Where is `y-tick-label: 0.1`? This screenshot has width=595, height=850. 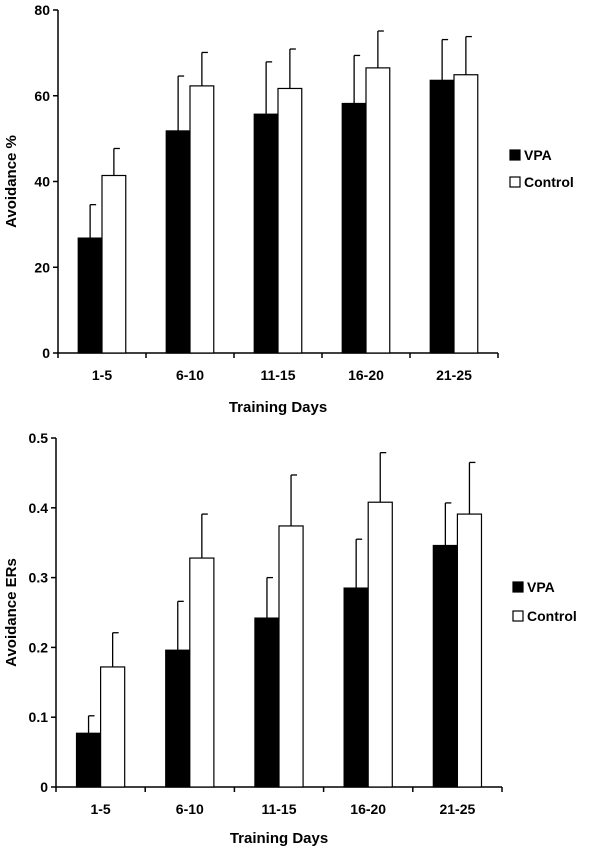 y-tick-label: 0.1 is located at coordinates (39, 717).